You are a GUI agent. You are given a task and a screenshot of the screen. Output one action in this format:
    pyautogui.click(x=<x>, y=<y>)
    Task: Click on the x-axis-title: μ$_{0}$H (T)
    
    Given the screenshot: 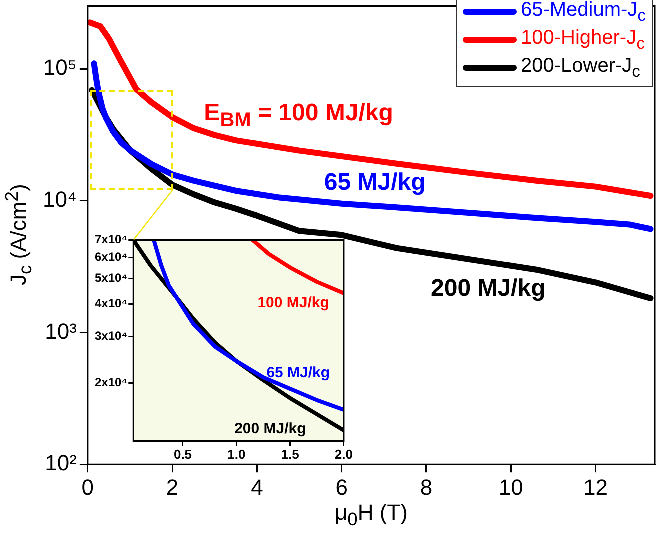 What is the action you would take?
    pyautogui.click(x=371, y=515)
    